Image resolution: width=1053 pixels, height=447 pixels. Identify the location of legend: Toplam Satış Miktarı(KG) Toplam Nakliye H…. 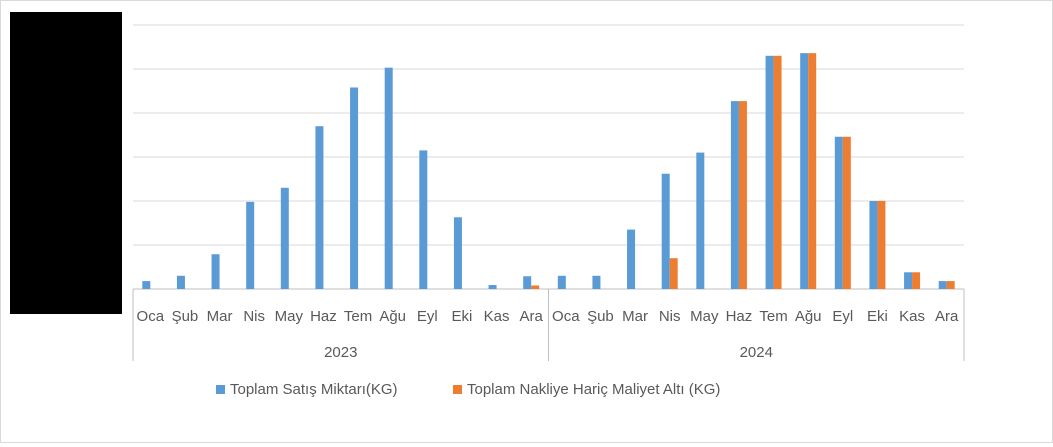
(468, 389).